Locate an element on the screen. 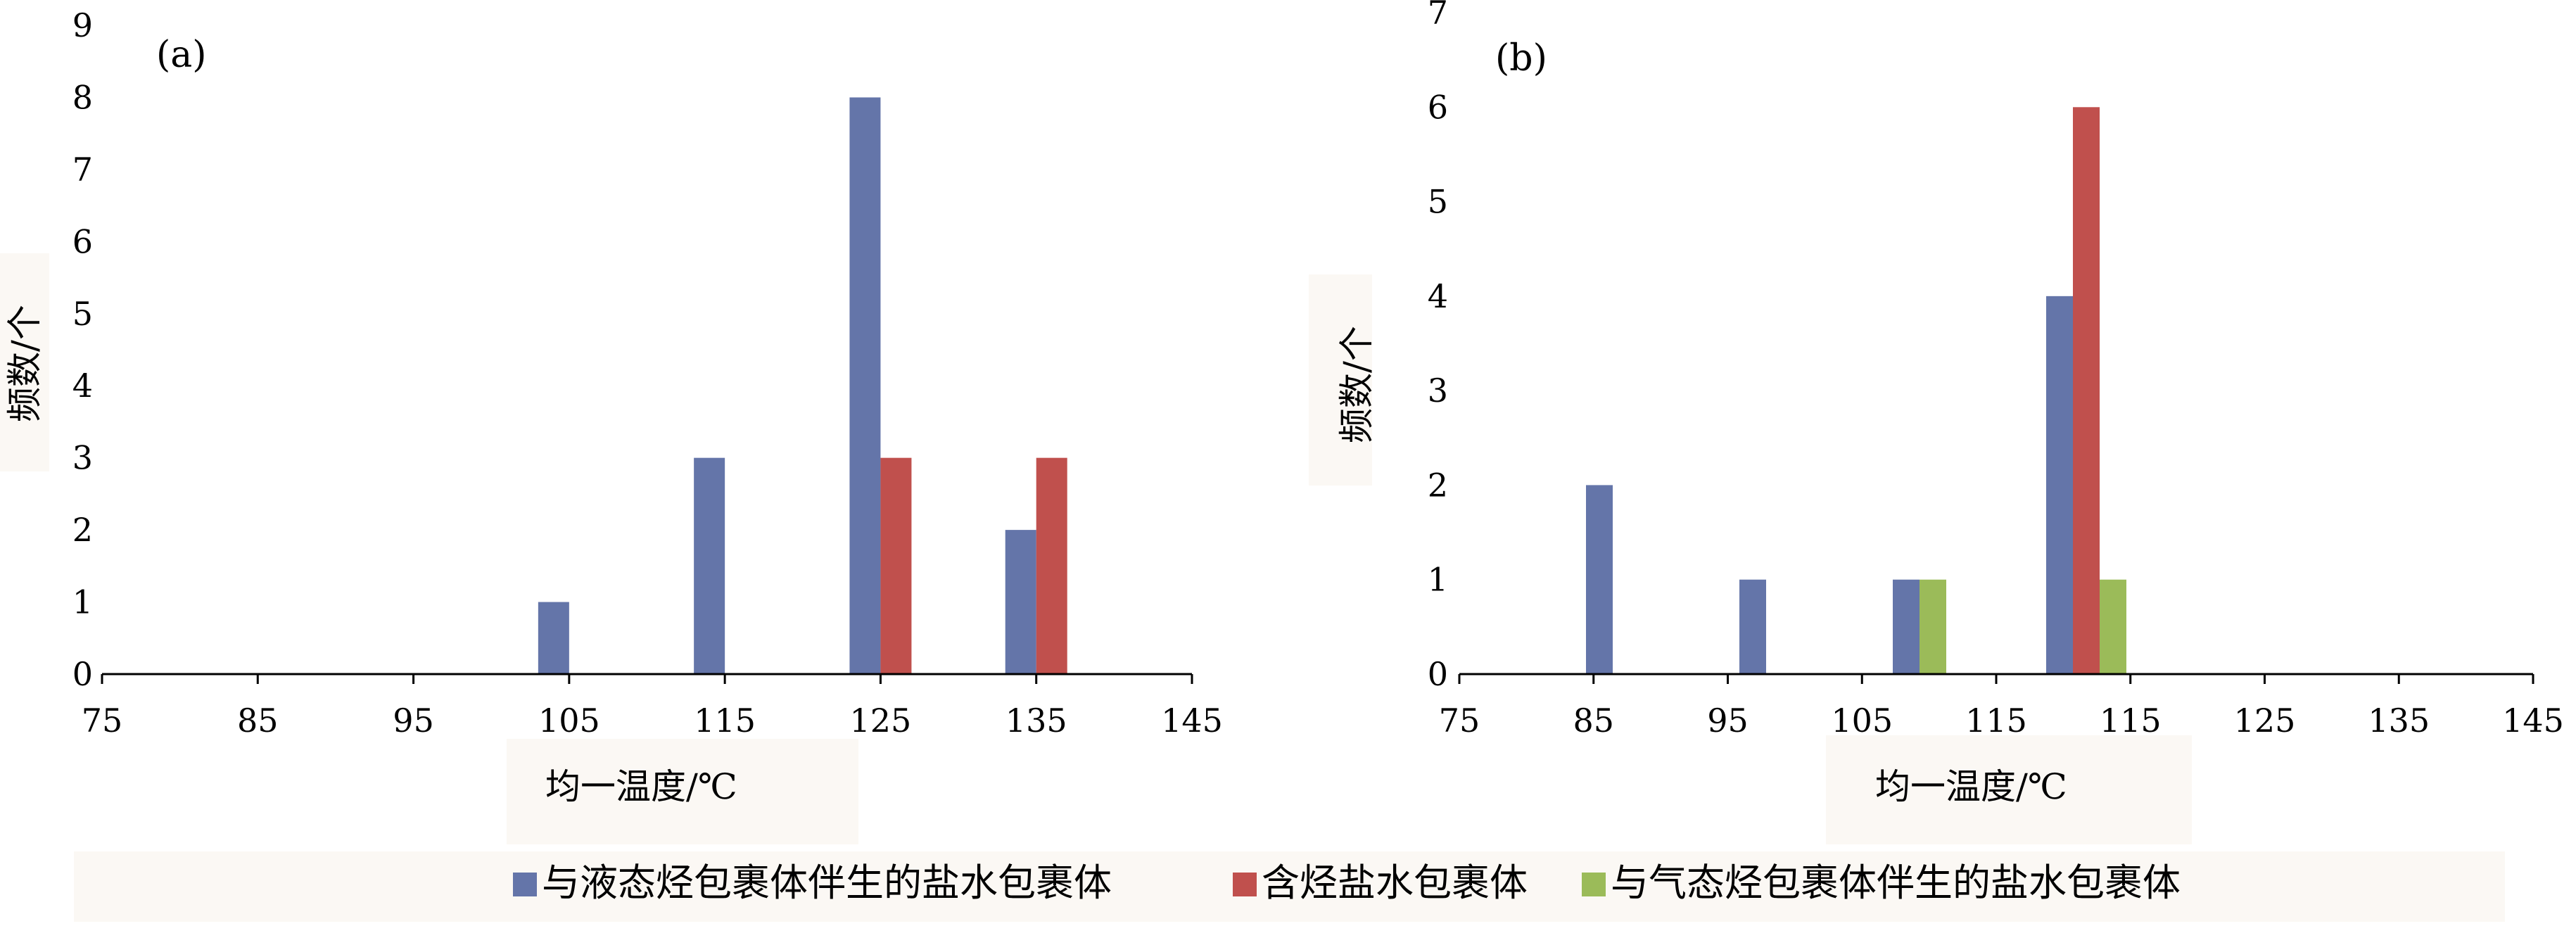 The image size is (2576, 926). y-tick-label-a-8: 8 is located at coordinates (82, 97).